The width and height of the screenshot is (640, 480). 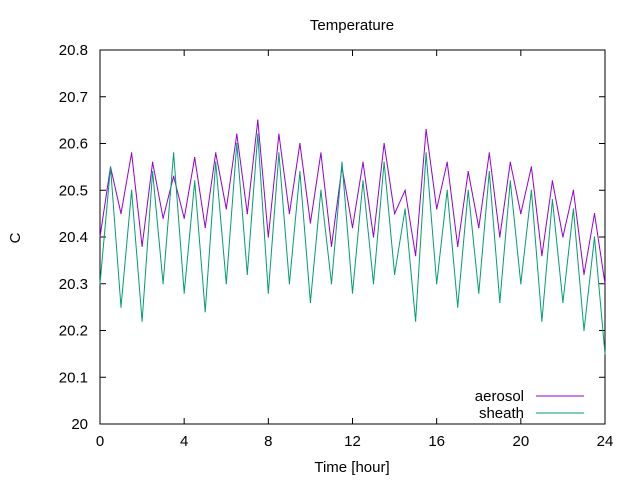 I want to click on chart-title: Temperature, so click(x=352, y=25).